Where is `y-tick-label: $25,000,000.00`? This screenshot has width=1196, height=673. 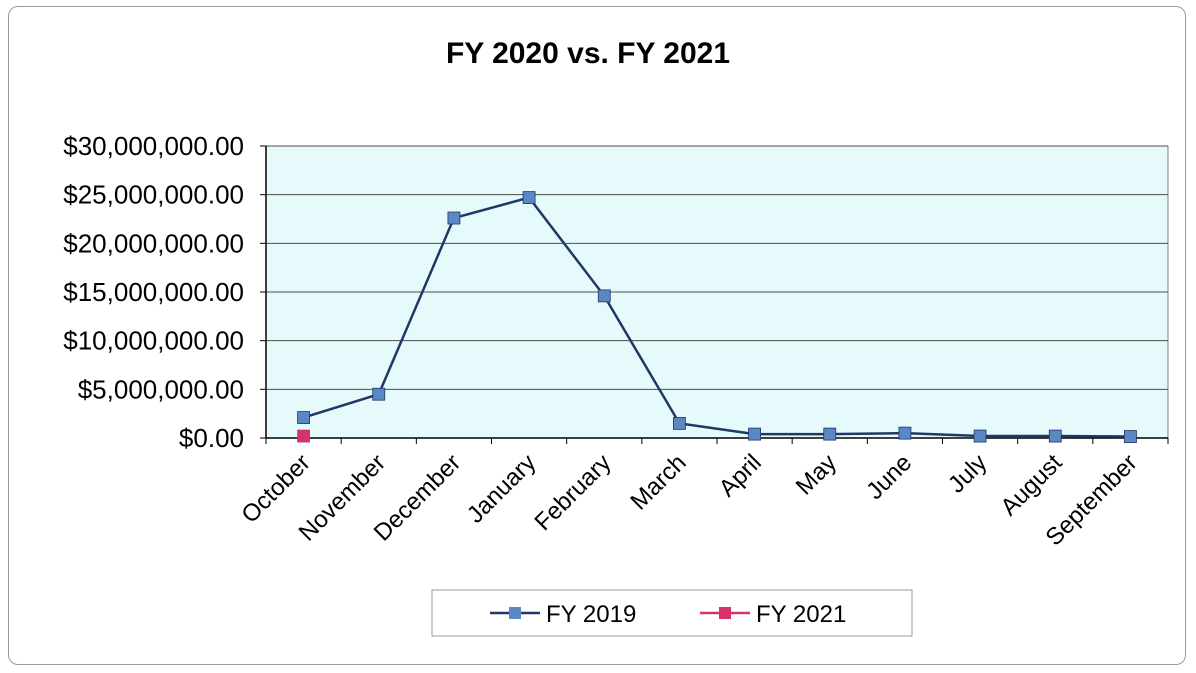 y-tick-label: $25,000,000.00 is located at coordinates (153, 195).